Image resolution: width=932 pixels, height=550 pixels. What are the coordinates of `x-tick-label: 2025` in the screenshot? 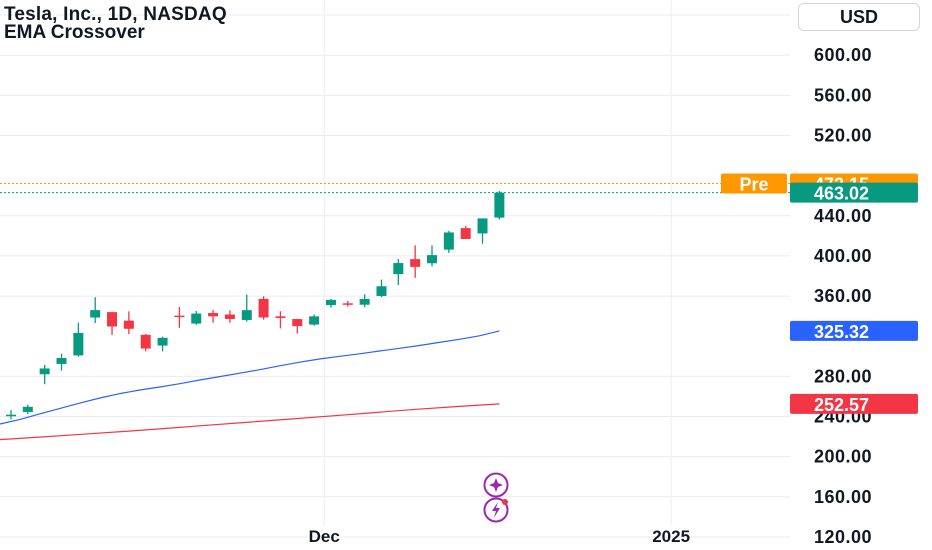 It's located at (671, 536).